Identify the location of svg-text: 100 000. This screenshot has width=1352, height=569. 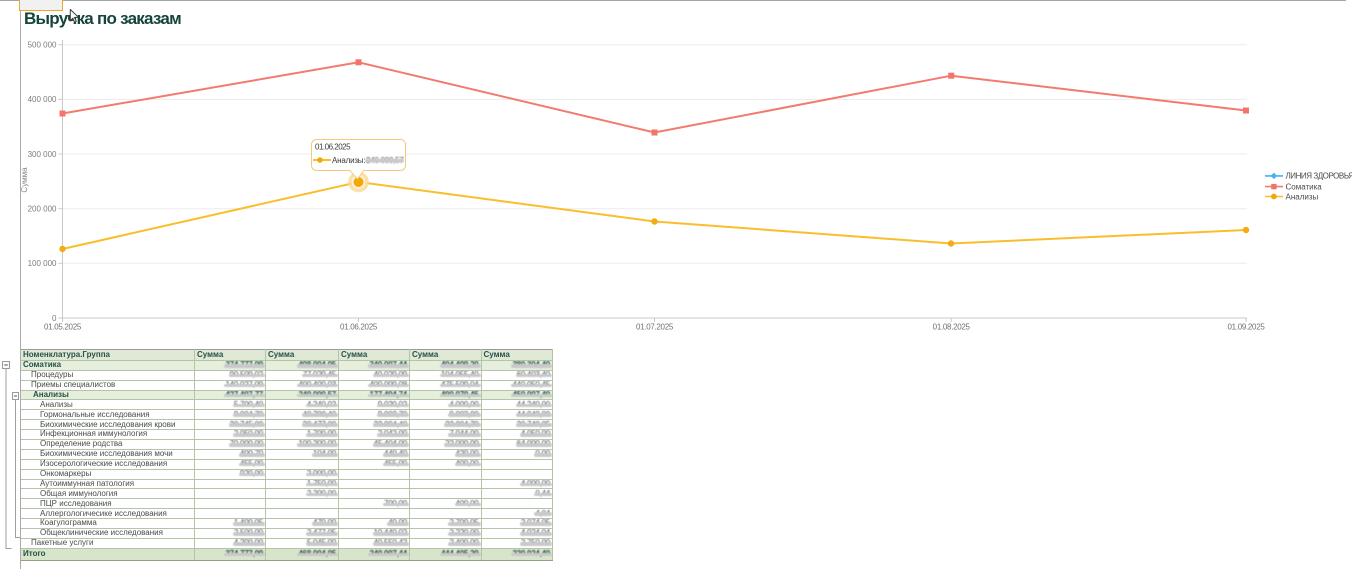
(42, 263).